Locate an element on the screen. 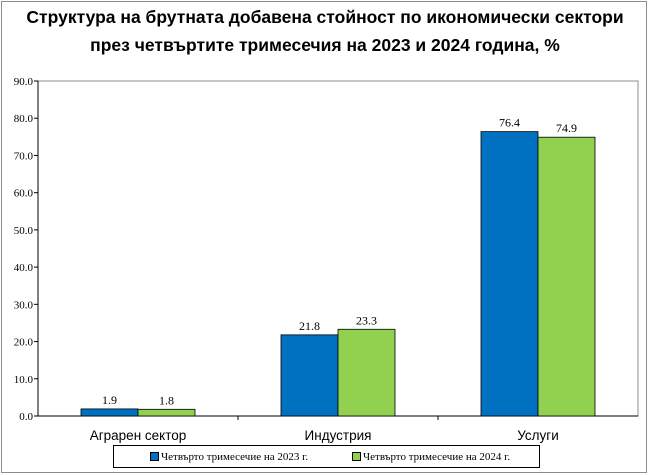 This screenshot has width=650, height=475. legend-item-2024: Четвърто тримесечие на 2024 г. is located at coordinates (431, 457).